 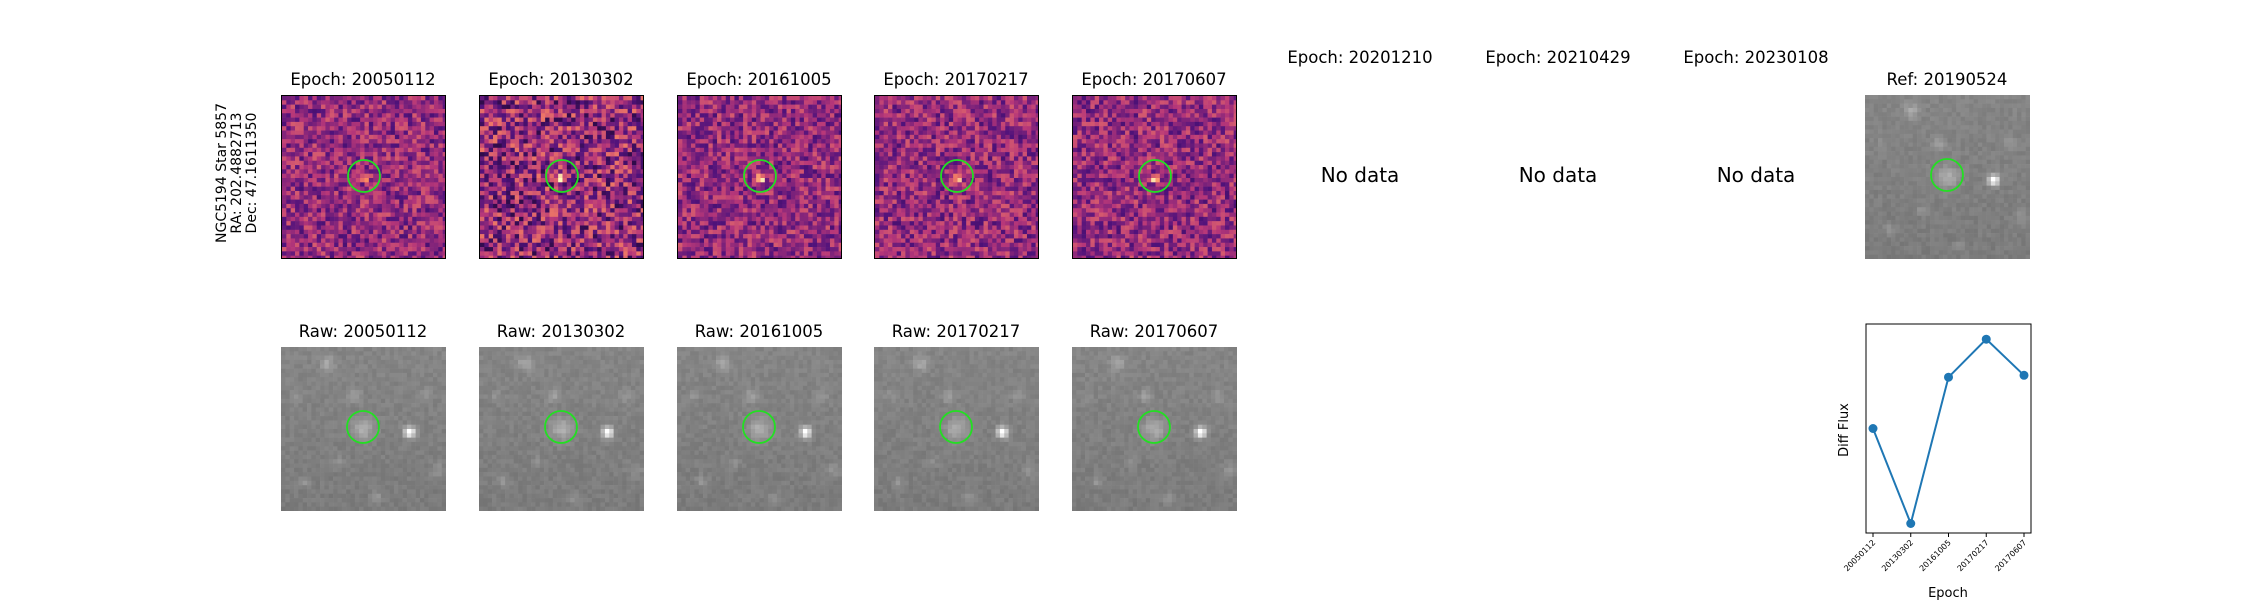 I want to click on ref-title: Ref: 20190524, so click(x=1947, y=80).